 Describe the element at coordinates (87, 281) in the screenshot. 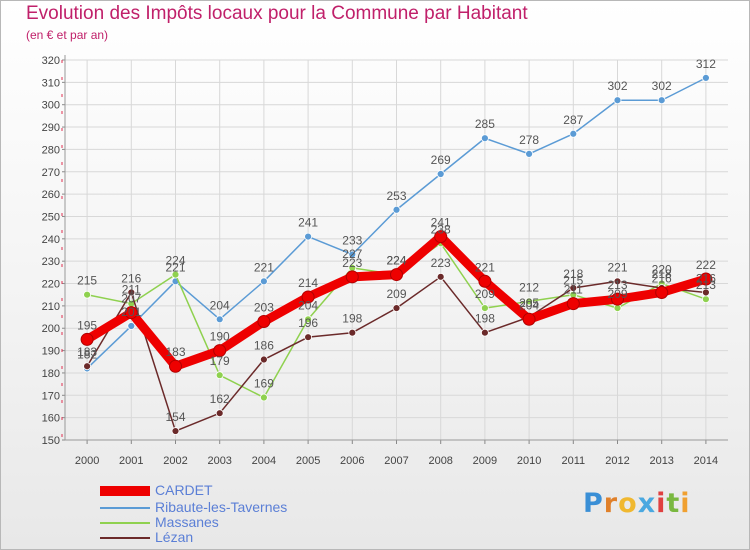

I see `data-label-massanes: 215` at that location.